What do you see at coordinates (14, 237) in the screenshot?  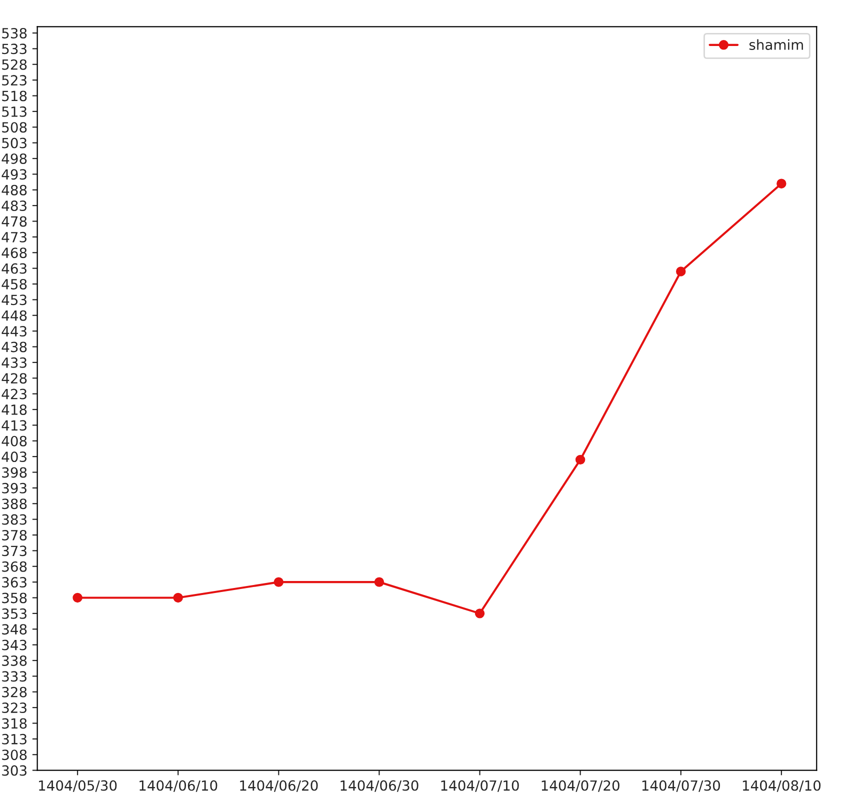 I see `y-tick-label: 473` at bounding box center [14, 237].